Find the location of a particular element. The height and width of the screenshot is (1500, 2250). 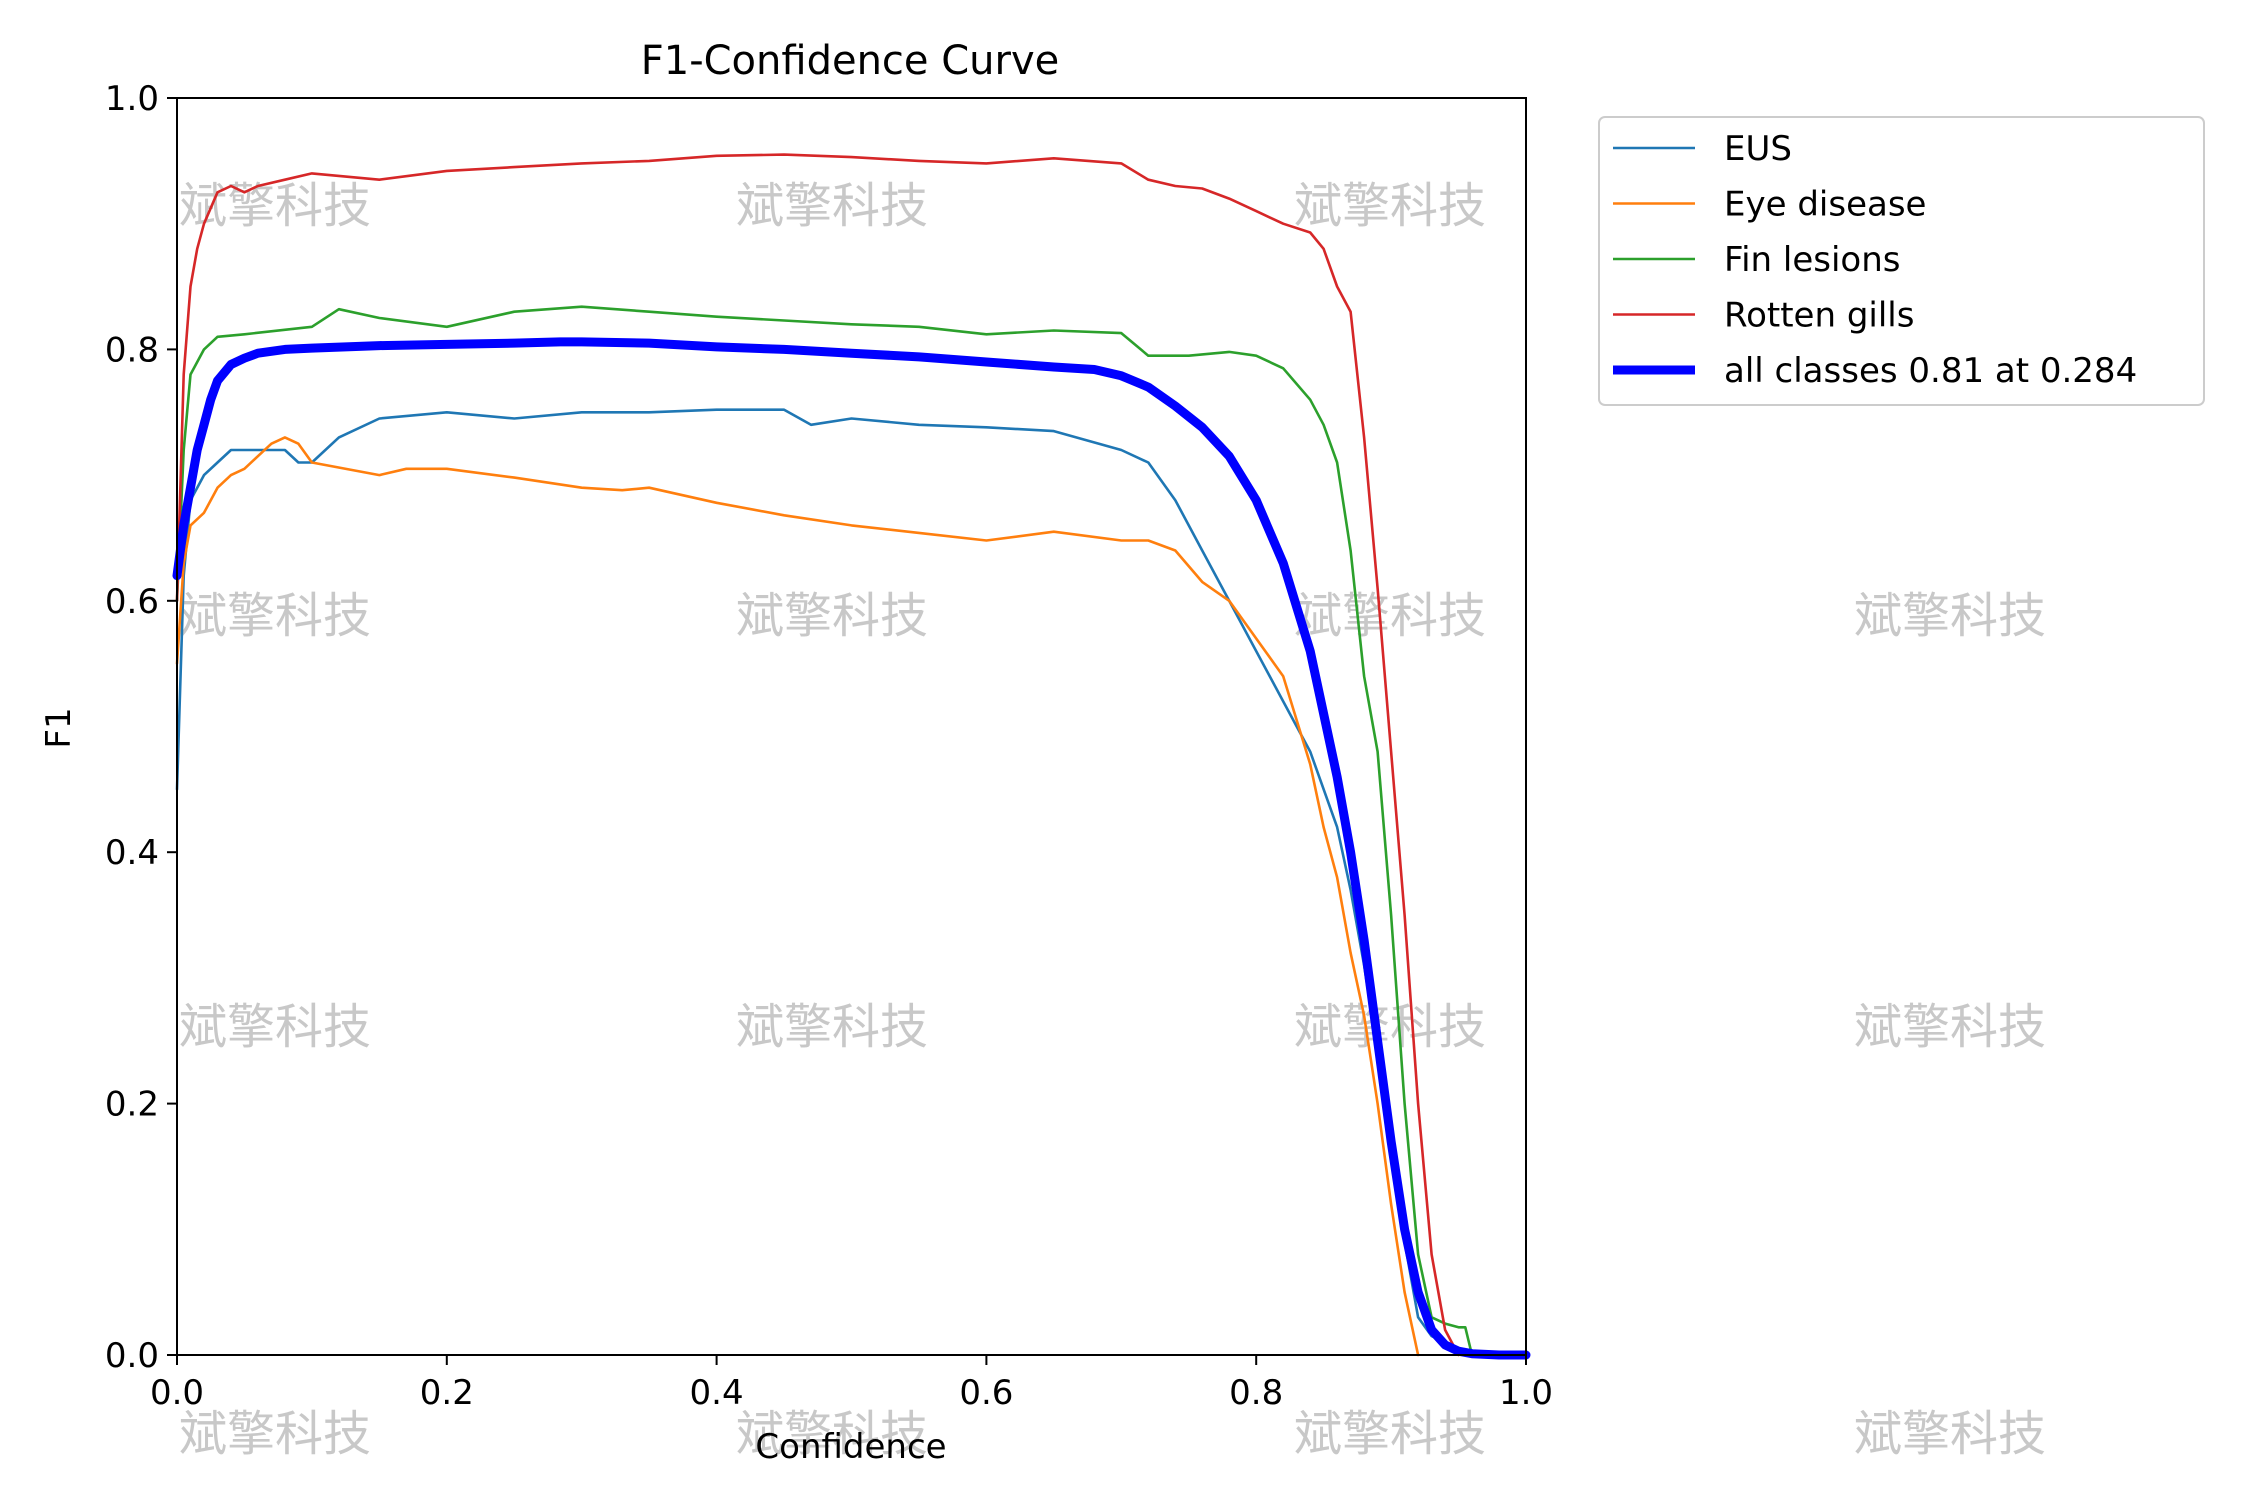

legend-frame is located at coordinates (1901, 261).